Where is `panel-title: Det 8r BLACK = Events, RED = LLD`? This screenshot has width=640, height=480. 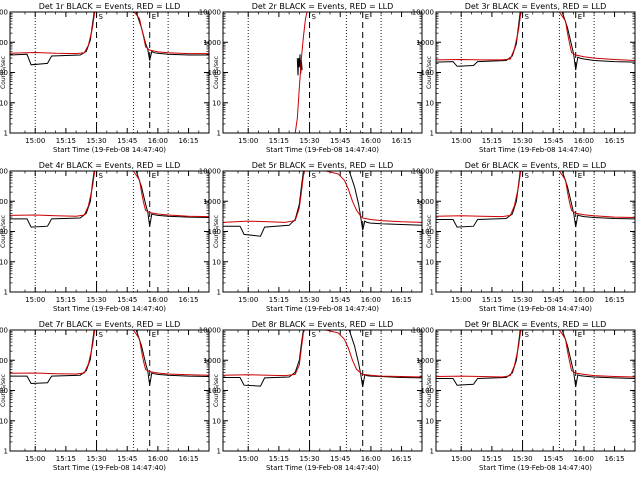
panel-title: Det 8r BLACK = Events, RED = LLD is located at coordinates (323, 324).